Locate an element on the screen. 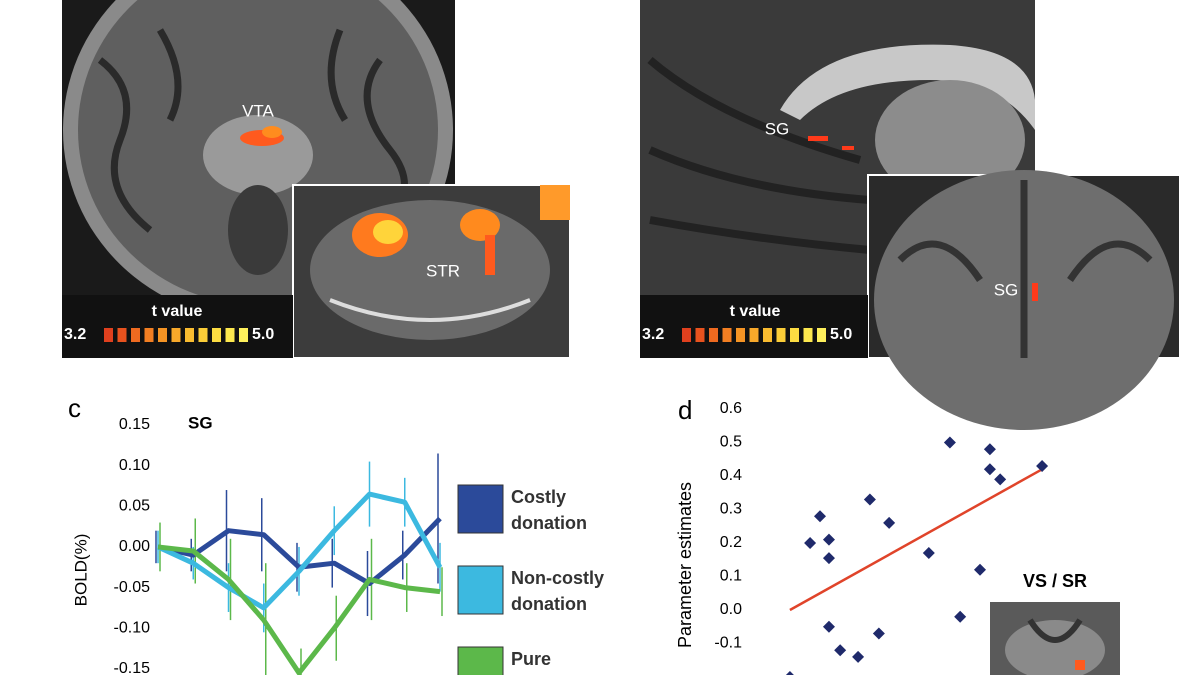 This screenshot has width=1200, height=675. inset-vs-sr is located at coordinates (1055, 638).